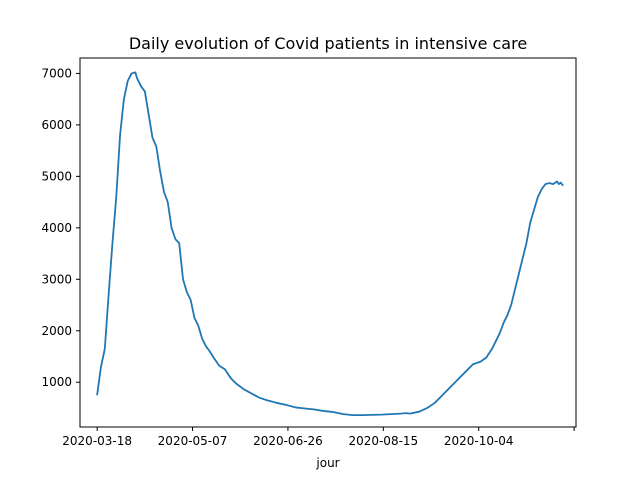 Image resolution: width=640 pixels, height=480 pixels. Describe the element at coordinates (56, 228) in the screenshot. I see `y-tick-label: 4000` at that location.